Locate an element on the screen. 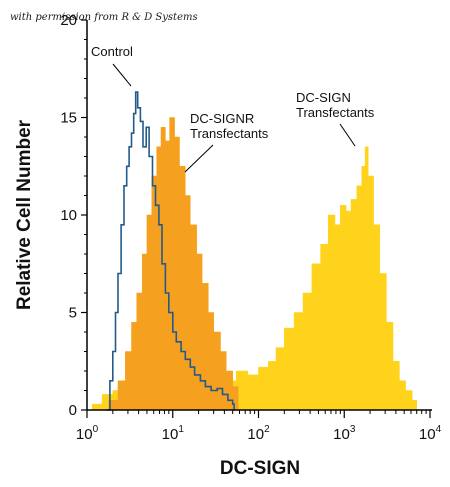  dc-sign-leader-line is located at coordinates (347, 135).